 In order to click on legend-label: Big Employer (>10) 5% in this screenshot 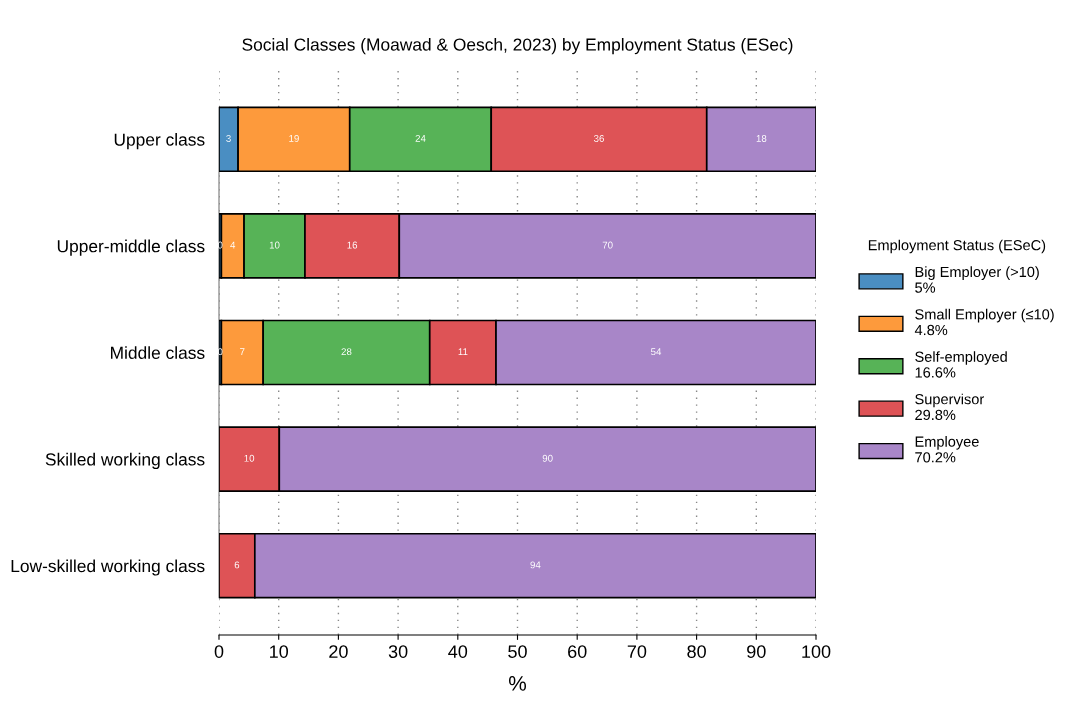, I will do `click(977, 279)`.